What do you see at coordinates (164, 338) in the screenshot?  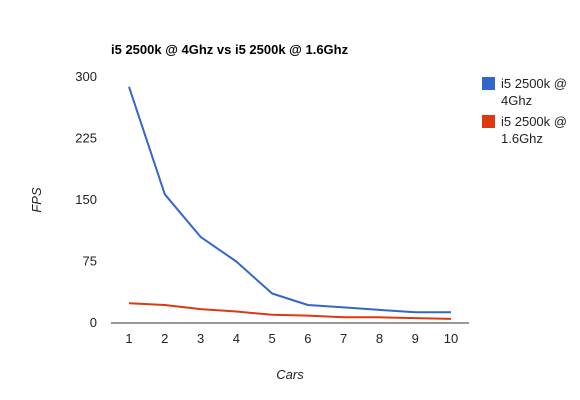 I see `x-tick-label: 2` at bounding box center [164, 338].